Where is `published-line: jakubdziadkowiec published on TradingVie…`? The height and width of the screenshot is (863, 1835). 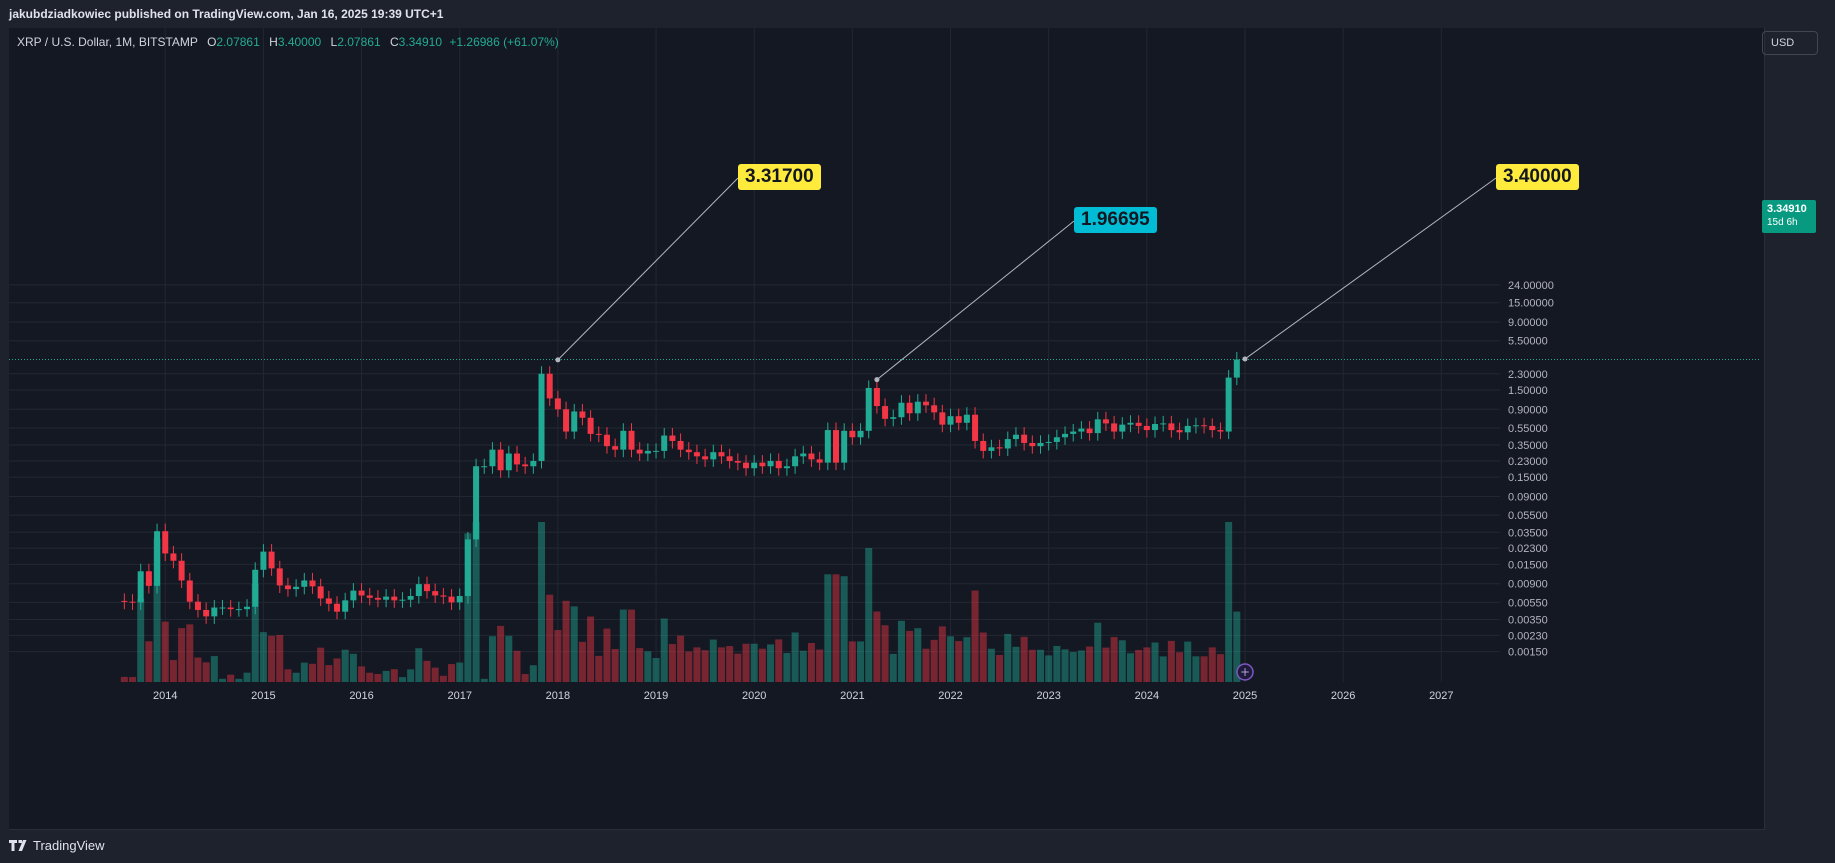
published-line: jakubdziadkowiec published on TradingVie… is located at coordinates (226, 14).